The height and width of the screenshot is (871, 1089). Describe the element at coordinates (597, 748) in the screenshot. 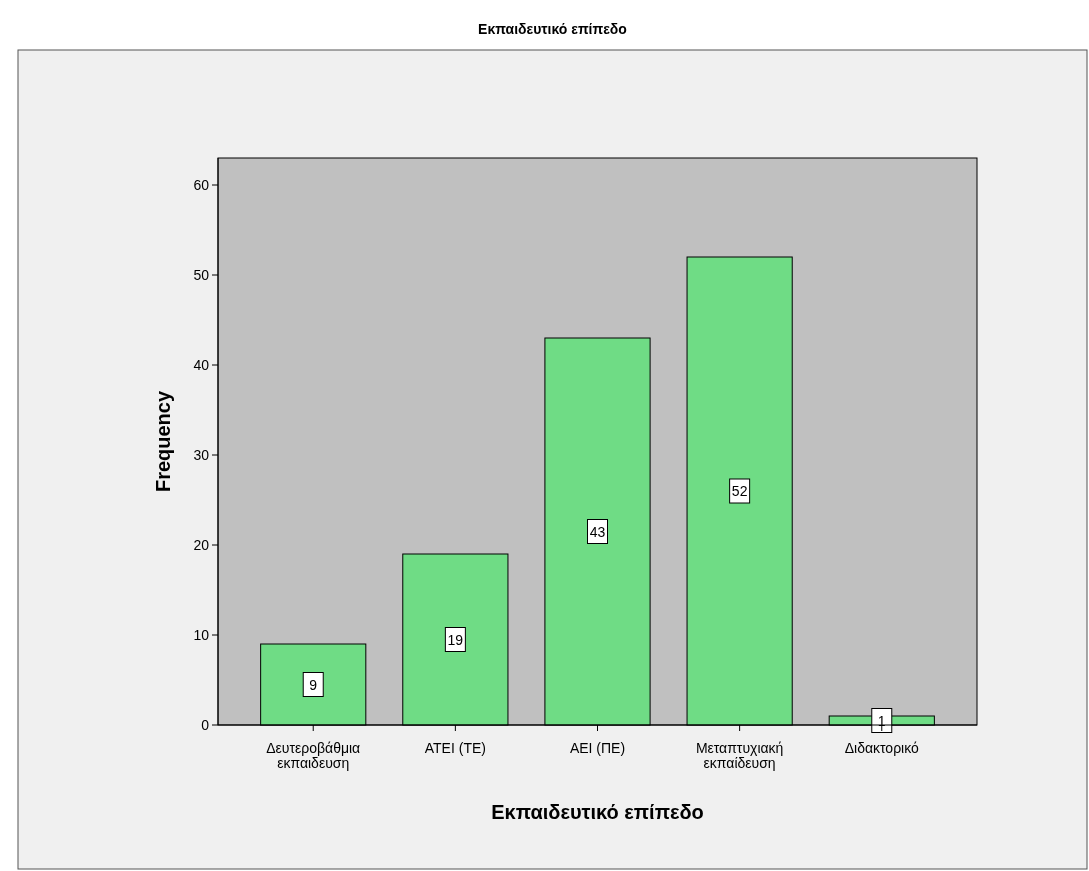

I see `x-tick-label: ΑΕΙ (ΠΕ)` at that location.